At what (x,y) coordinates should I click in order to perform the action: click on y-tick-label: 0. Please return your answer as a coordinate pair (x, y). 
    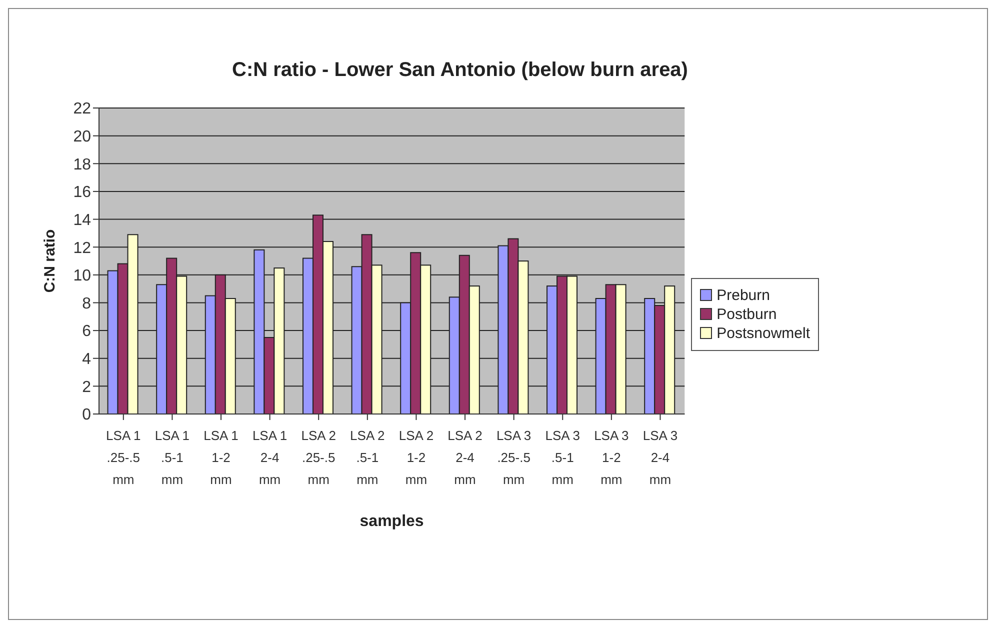
    Looking at the image, I should click on (87, 415).